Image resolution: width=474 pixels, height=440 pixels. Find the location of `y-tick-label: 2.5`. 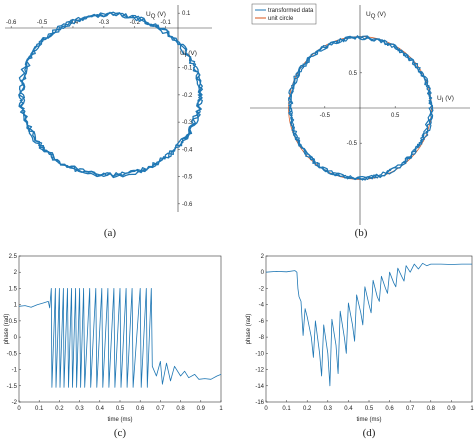

y-tick-label: 2.5 is located at coordinates (13, 257).